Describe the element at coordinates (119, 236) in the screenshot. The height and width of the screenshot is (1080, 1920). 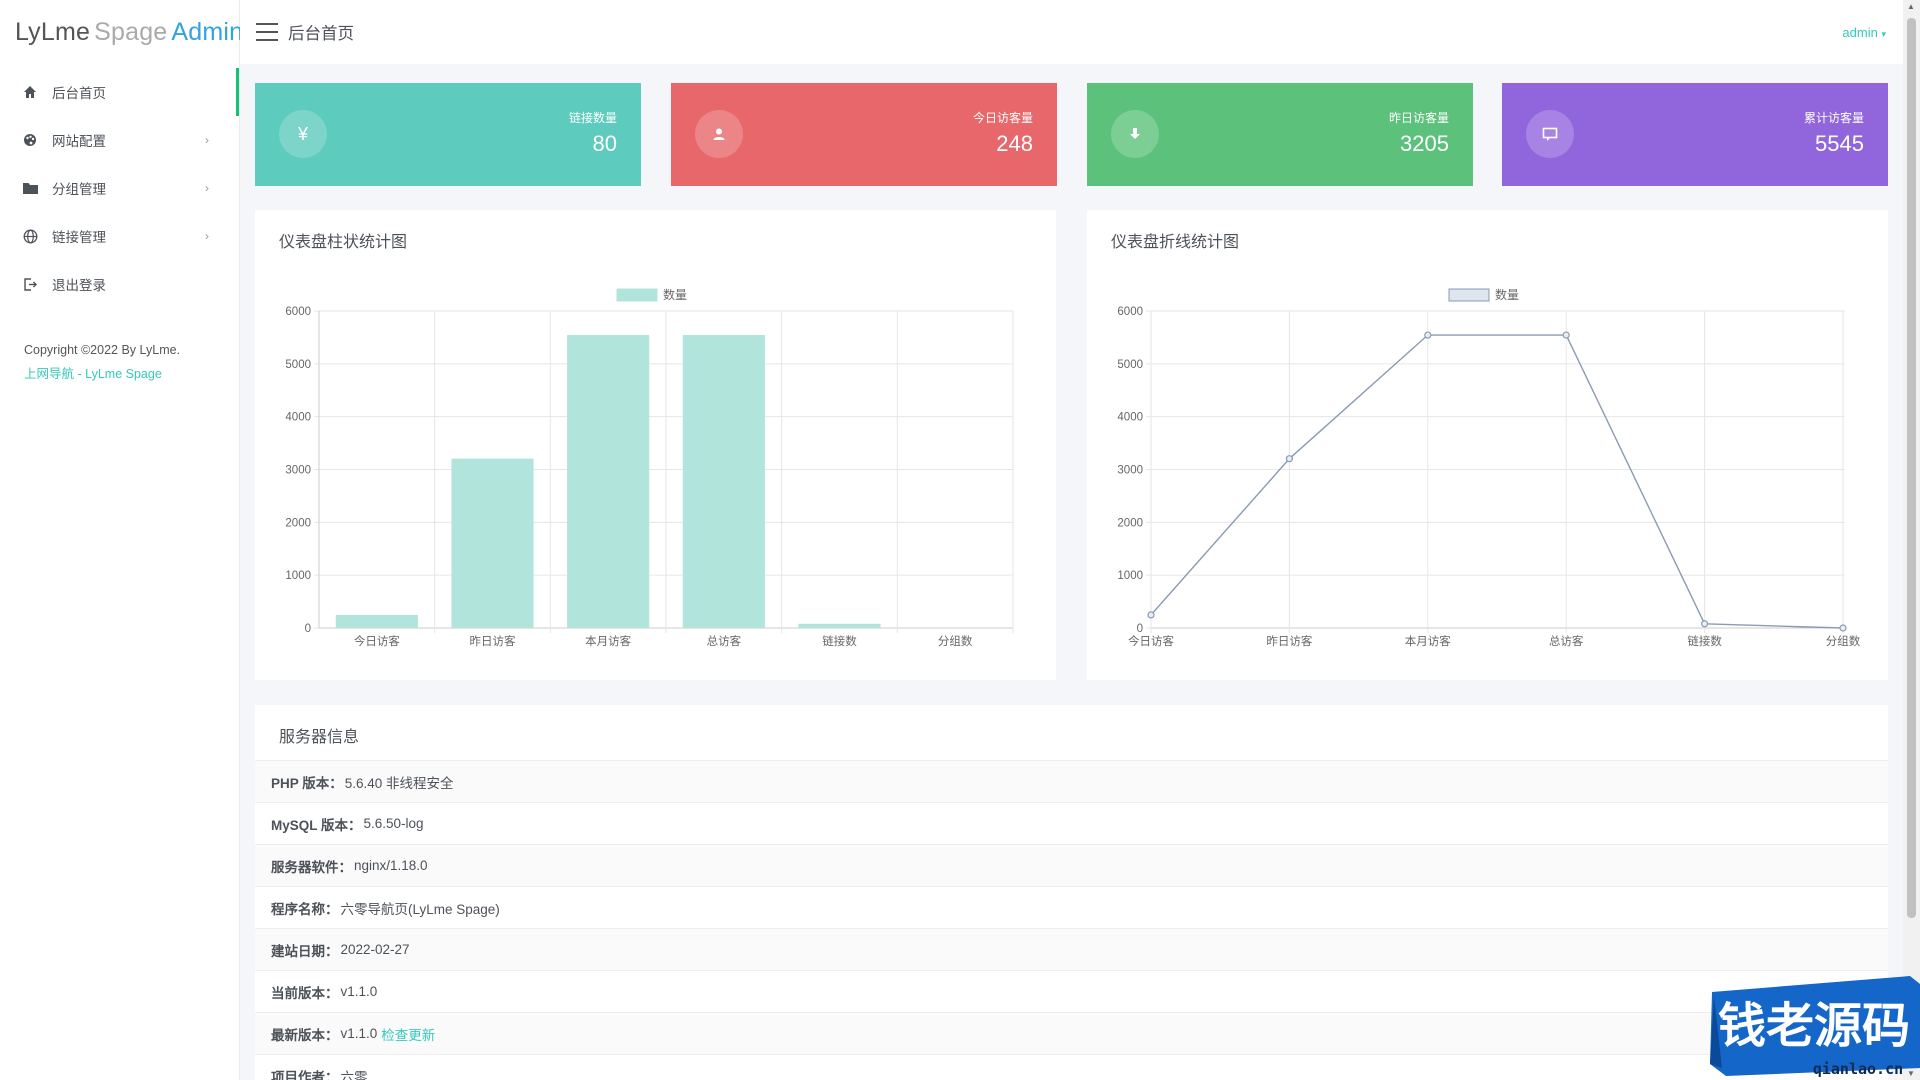
I see `sidebar-item-link-manage: 链接管理 ›` at that location.